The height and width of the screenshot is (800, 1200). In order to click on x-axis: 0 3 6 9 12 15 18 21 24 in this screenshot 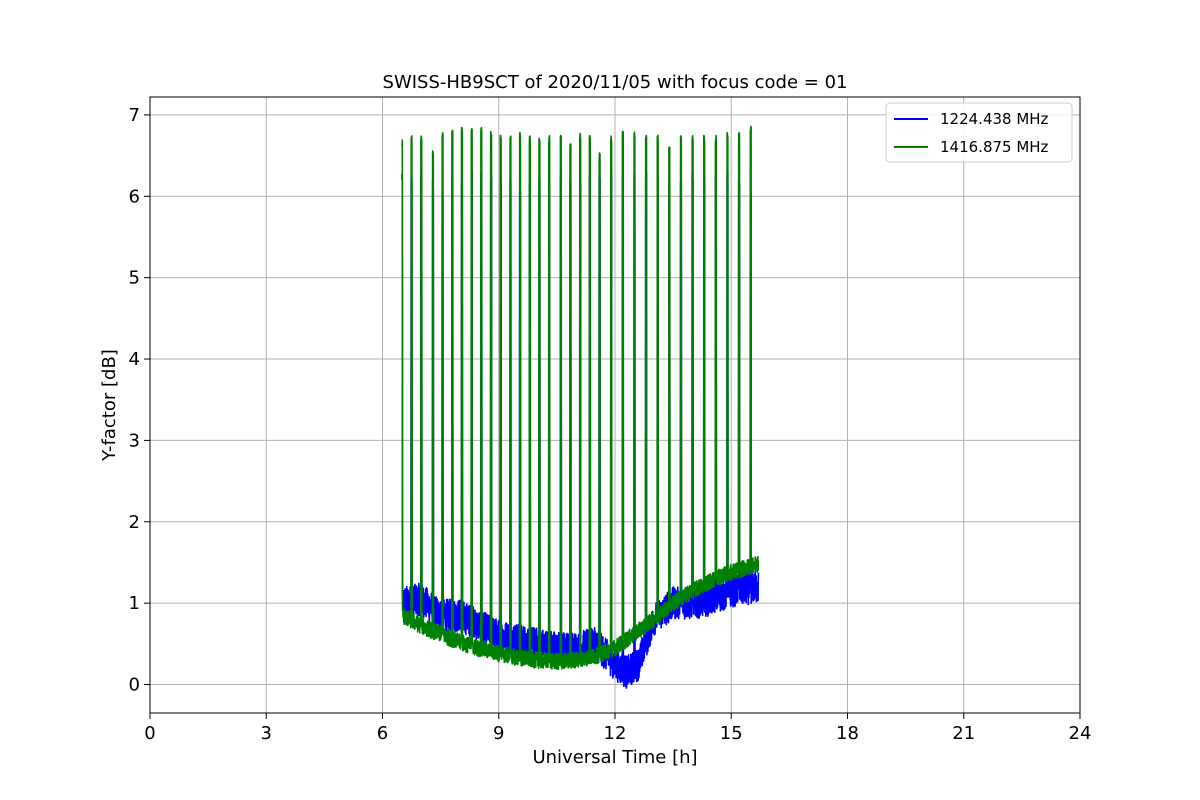, I will do `click(617, 728)`.